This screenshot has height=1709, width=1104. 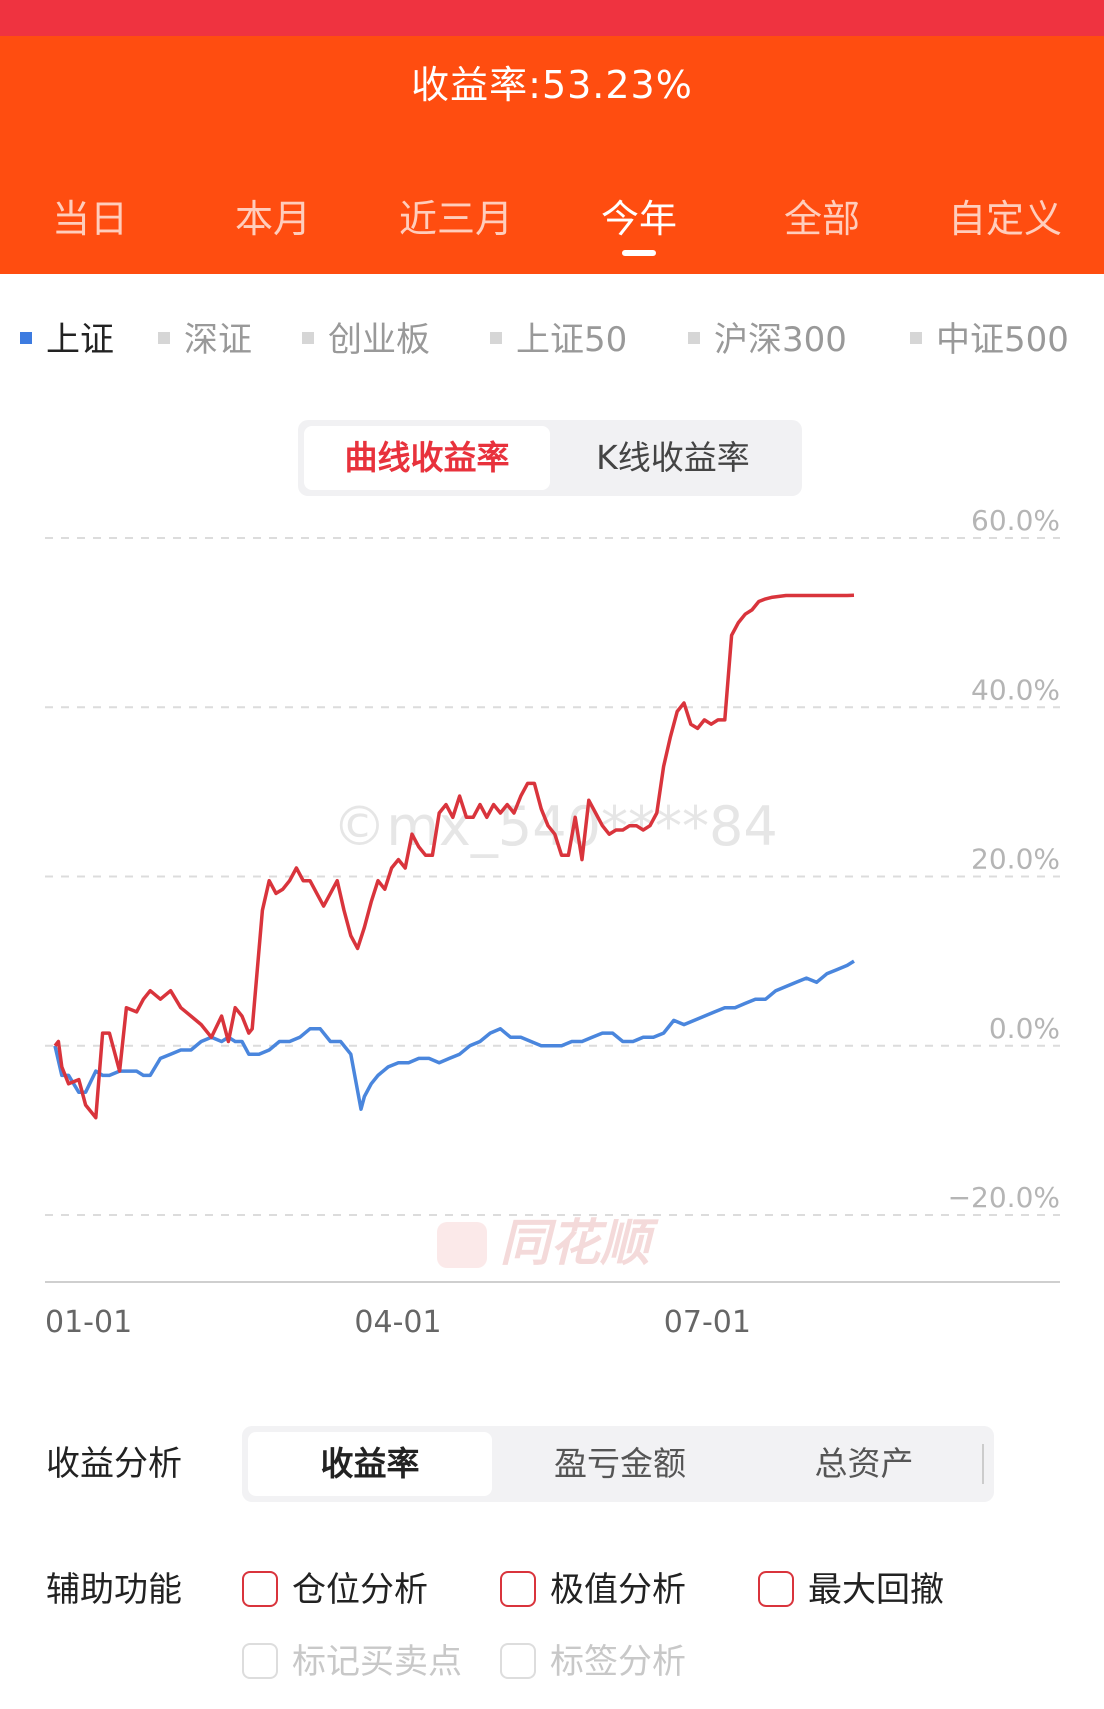 I want to click on analysis-profit-loss-button: 盈亏金额, so click(x=620, y=1463).